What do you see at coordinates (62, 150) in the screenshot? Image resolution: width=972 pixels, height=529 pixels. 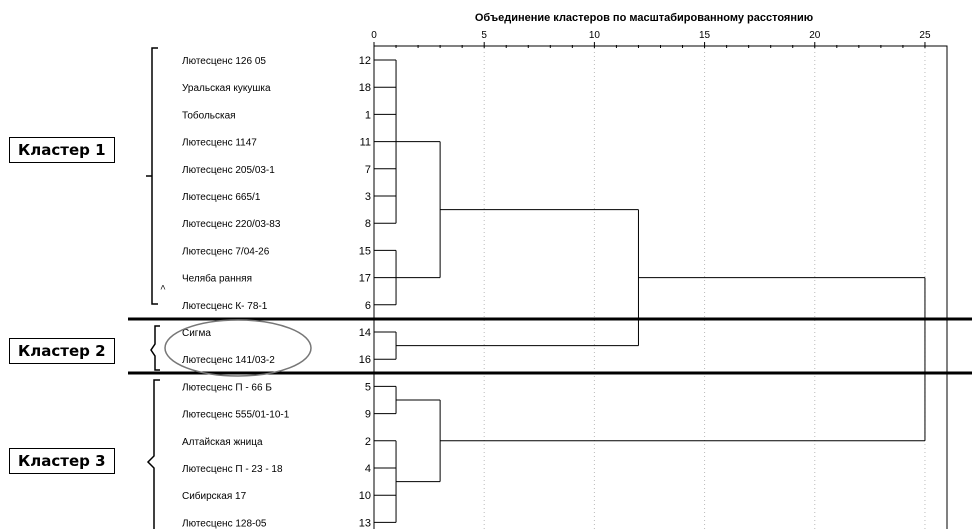 I see `cluster-1-label: Кластер 1` at bounding box center [62, 150].